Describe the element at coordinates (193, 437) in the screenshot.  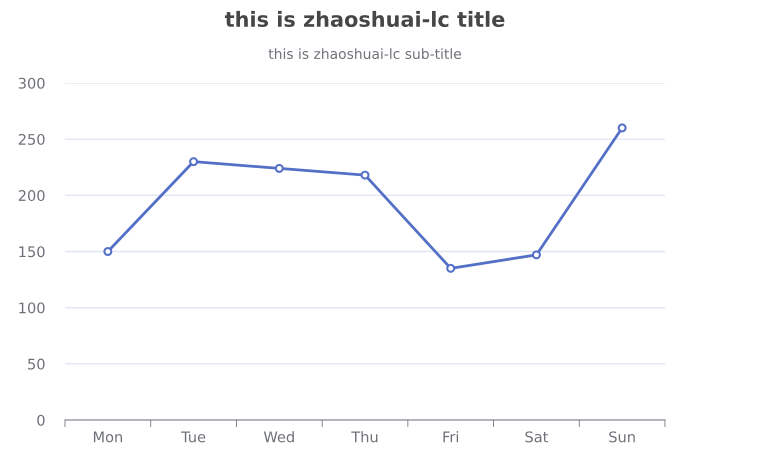
I see `x-tick-label: Tue` at that location.